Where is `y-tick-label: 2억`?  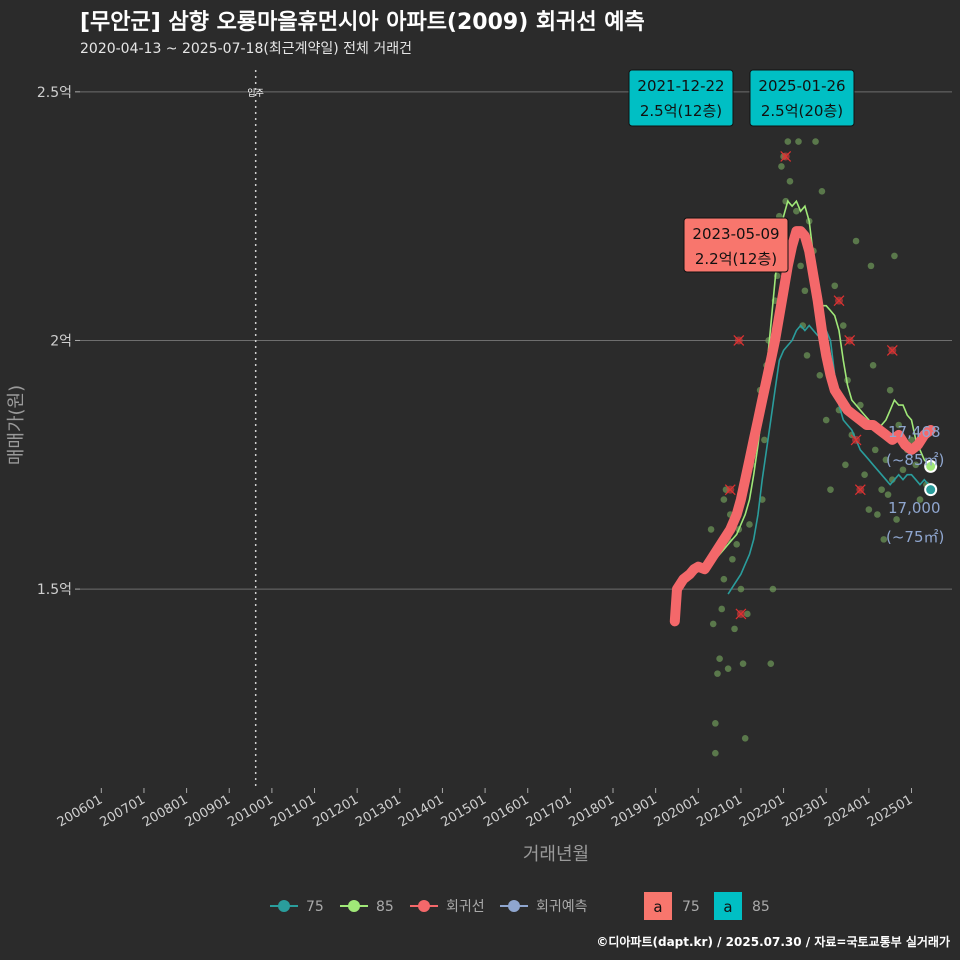 y-tick-label: 2억 is located at coordinates (61, 341).